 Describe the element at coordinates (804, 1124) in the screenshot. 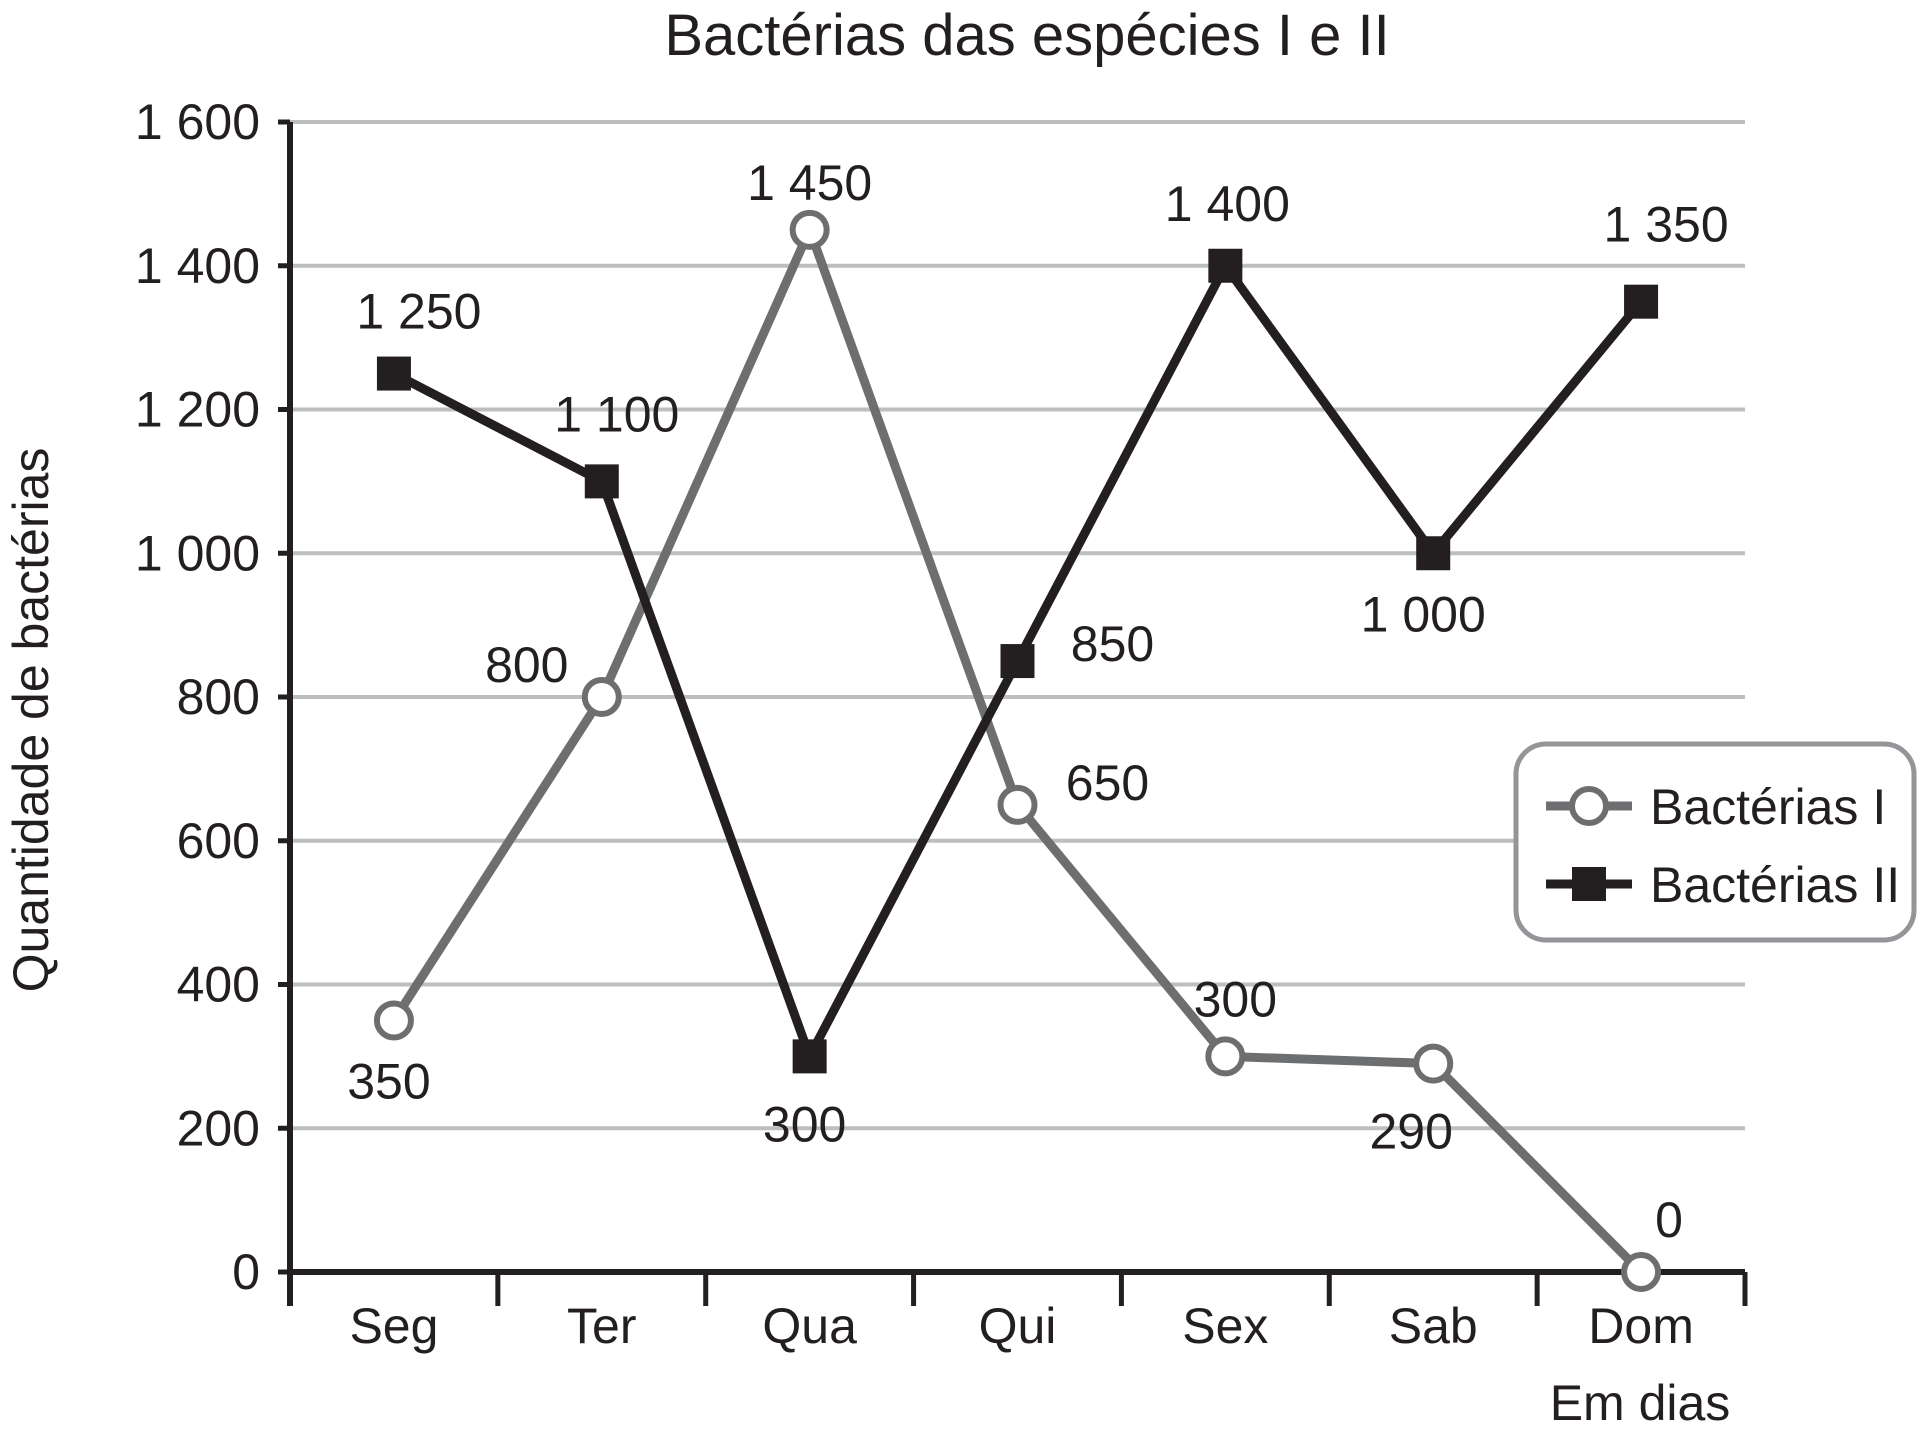

I see `data-label-bacterias-ii-qua: 300` at that location.